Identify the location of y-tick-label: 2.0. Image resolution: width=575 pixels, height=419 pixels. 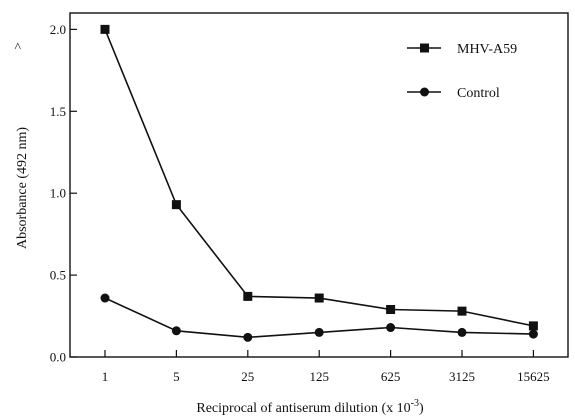
(58, 29).